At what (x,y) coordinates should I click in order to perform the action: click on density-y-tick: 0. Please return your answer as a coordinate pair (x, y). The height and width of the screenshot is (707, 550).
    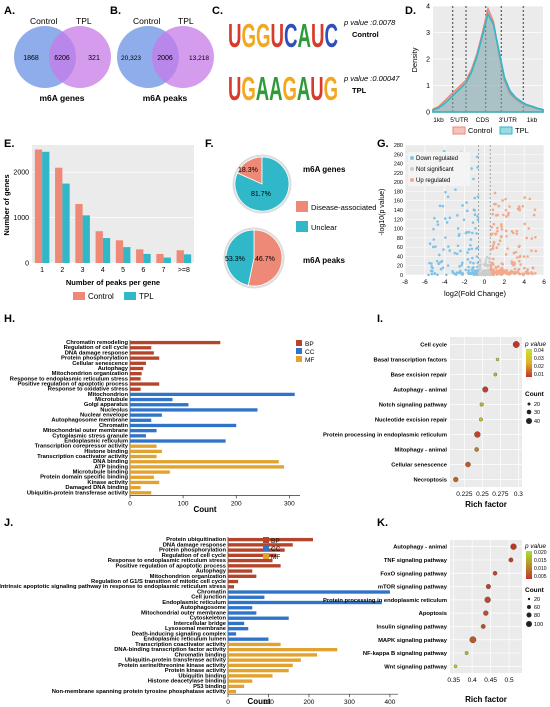
    Looking at the image, I should click on (428, 113).